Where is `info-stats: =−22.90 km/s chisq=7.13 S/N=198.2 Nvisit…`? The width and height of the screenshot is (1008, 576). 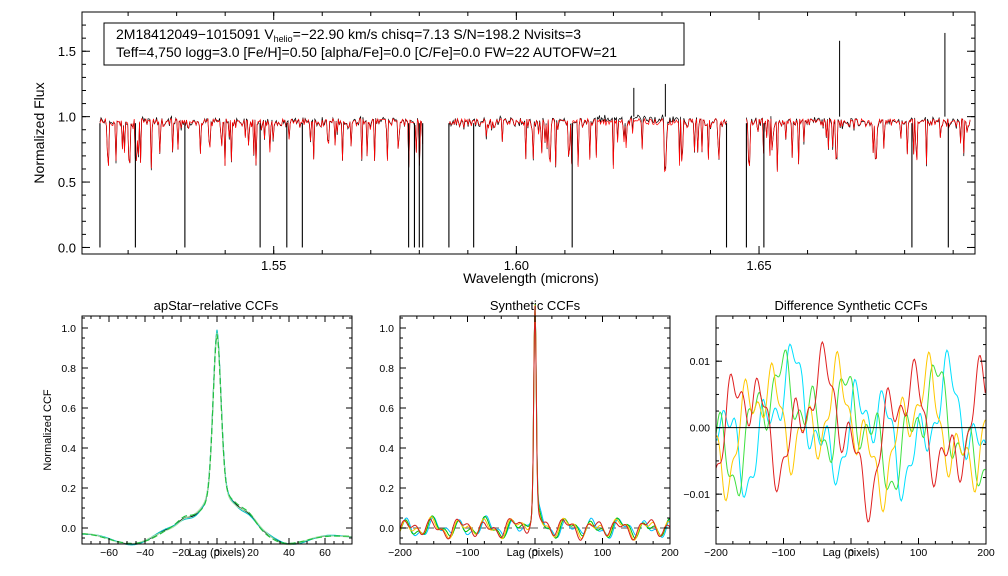
info-stats: =−22.90 km/s chisq=7.13 S/N=198.2 Nvisit… is located at coordinates (437, 34).